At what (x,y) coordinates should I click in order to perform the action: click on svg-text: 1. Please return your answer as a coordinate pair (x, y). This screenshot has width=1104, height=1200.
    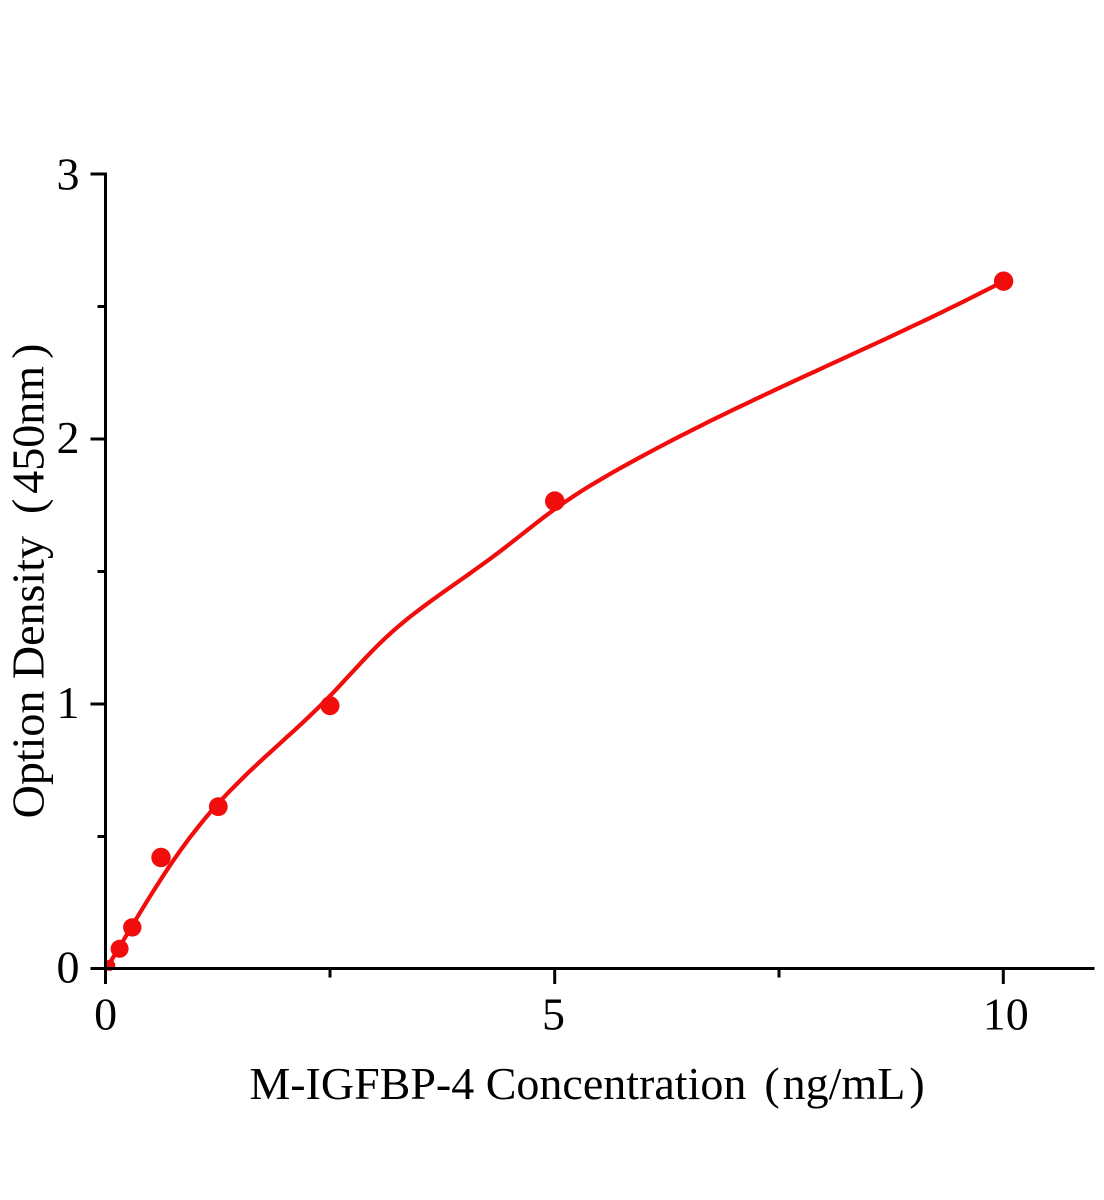
    Looking at the image, I should click on (68, 702).